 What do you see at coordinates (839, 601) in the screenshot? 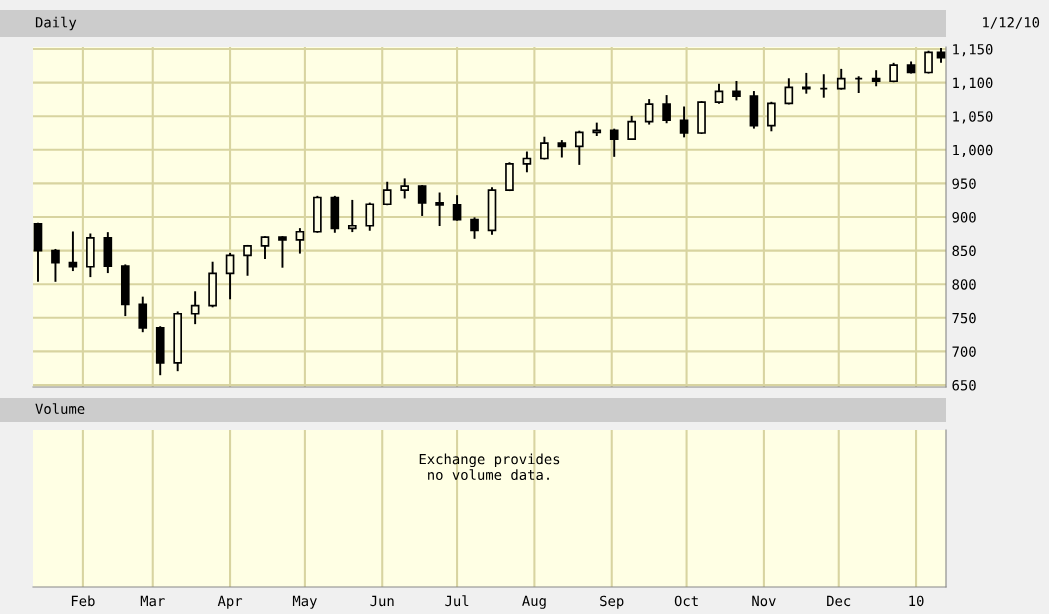
I see `text: Dec` at bounding box center [839, 601].